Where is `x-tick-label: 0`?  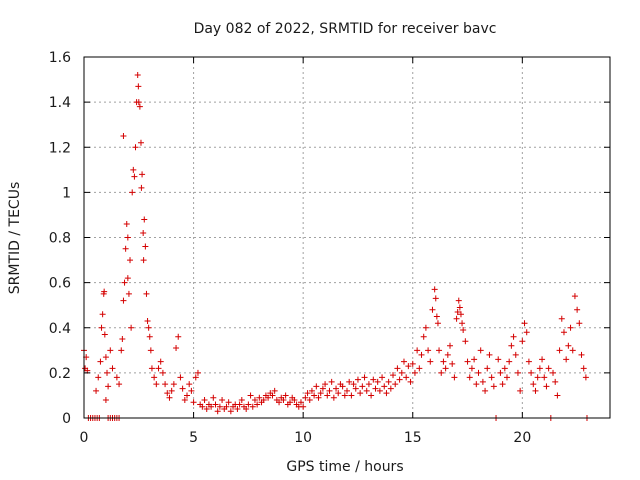
x-tick-label: 0 is located at coordinates (84, 438).